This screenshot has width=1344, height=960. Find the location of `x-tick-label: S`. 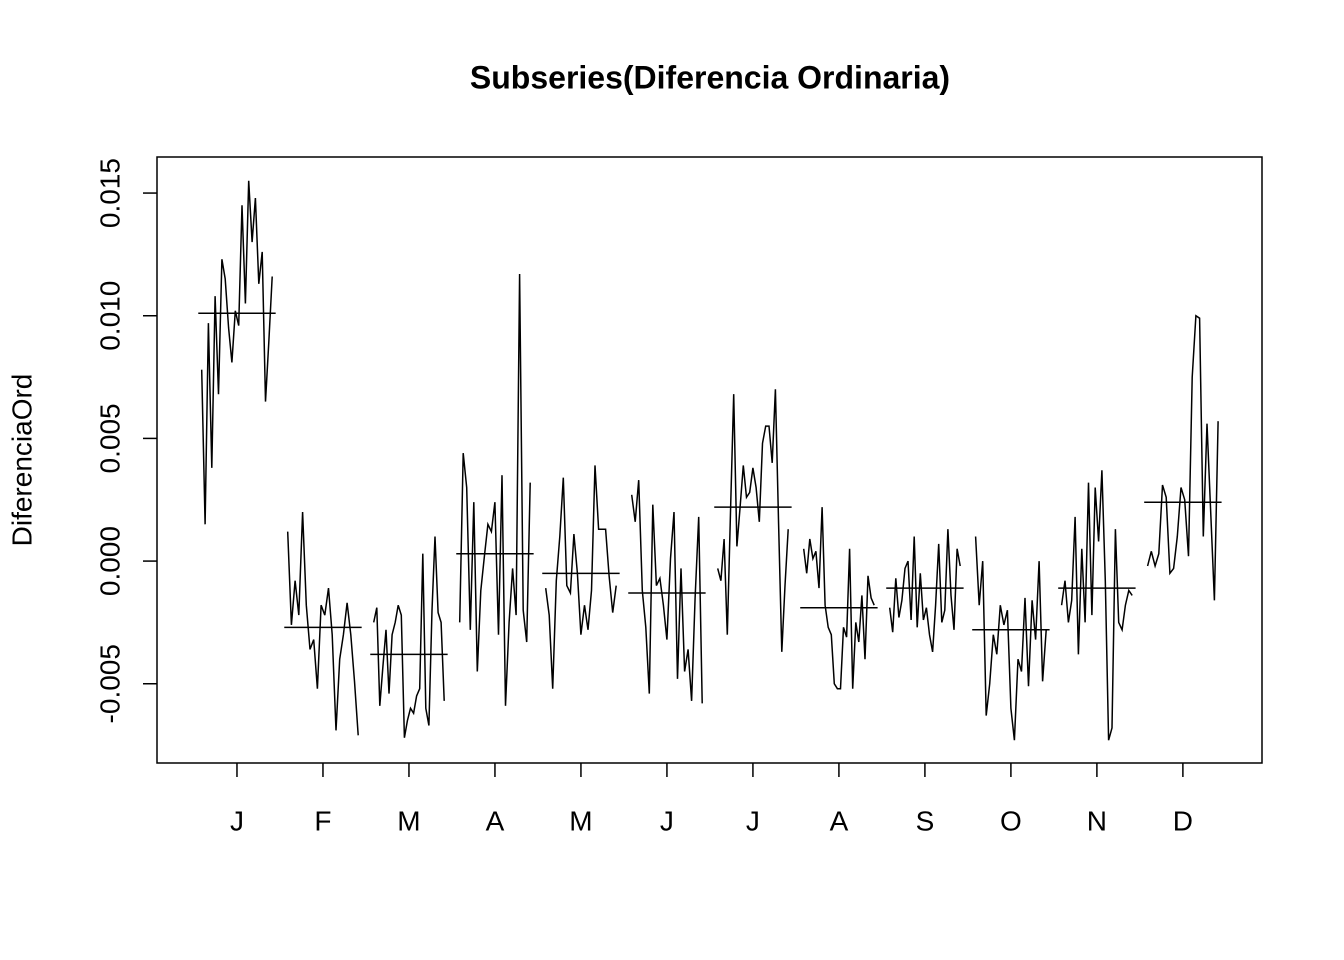

x-tick-label: S is located at coordinates (925, 820).